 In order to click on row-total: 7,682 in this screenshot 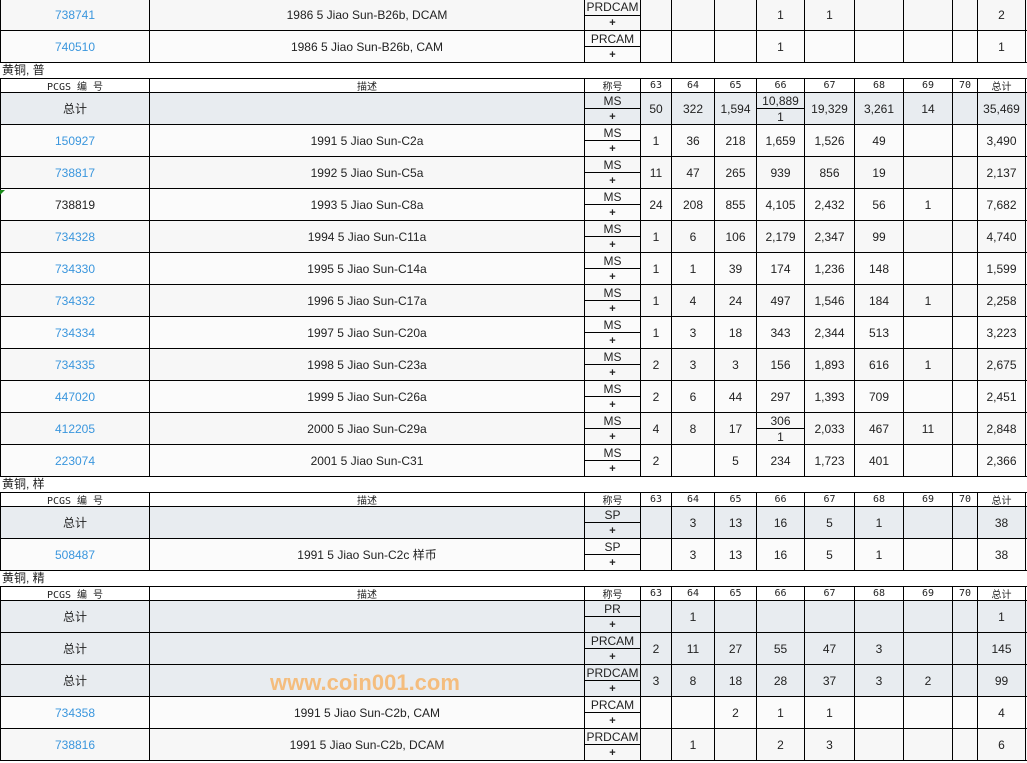, I will do `click(1002, 204)`.